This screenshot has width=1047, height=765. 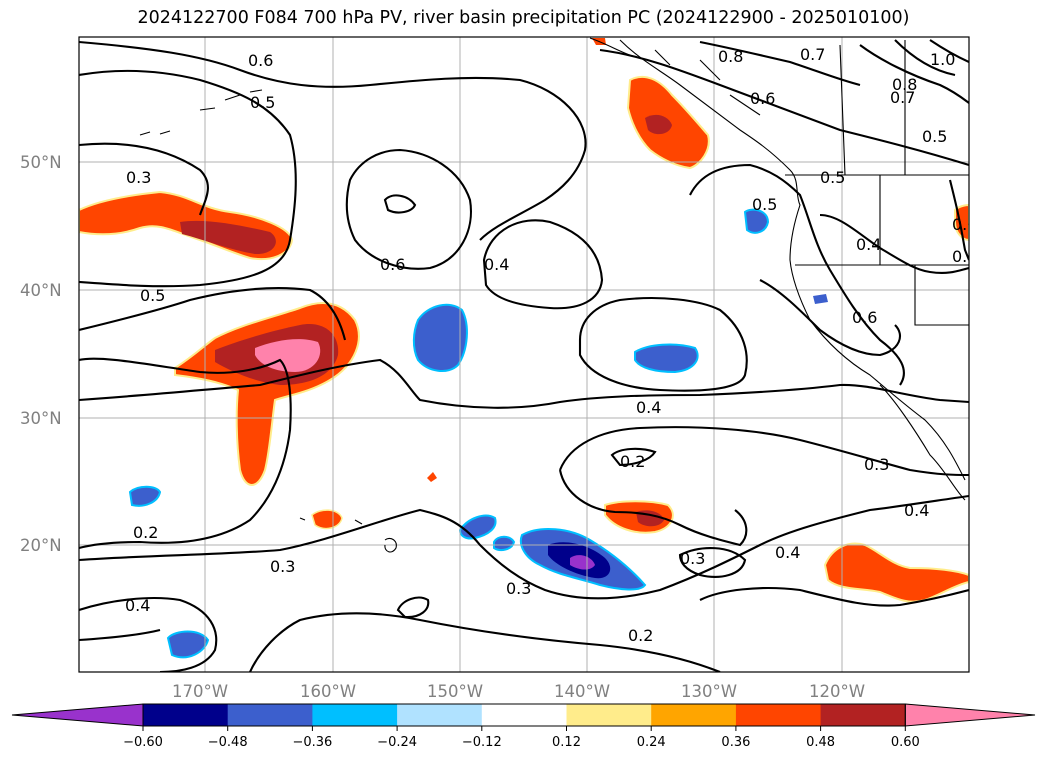 I want to click on longitude-labels: 170°W 160°W 150°W 140°W 130°W 120°W, so click(x=518, y=691).